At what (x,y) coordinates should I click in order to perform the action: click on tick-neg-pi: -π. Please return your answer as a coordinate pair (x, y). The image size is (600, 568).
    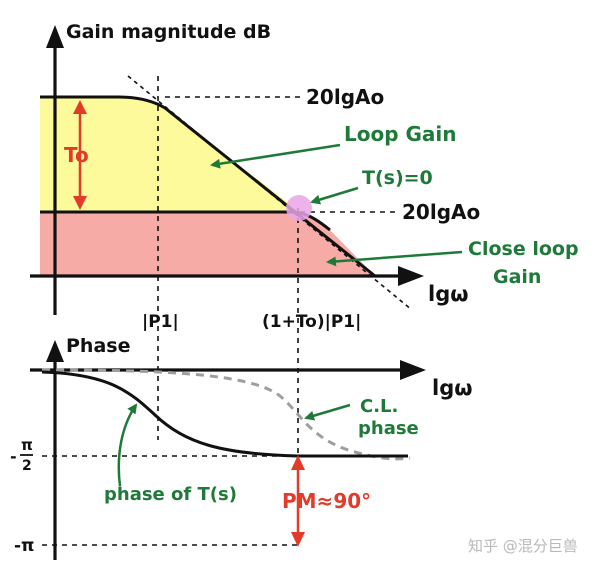
    Looking at the image, I should click on (24, 546).